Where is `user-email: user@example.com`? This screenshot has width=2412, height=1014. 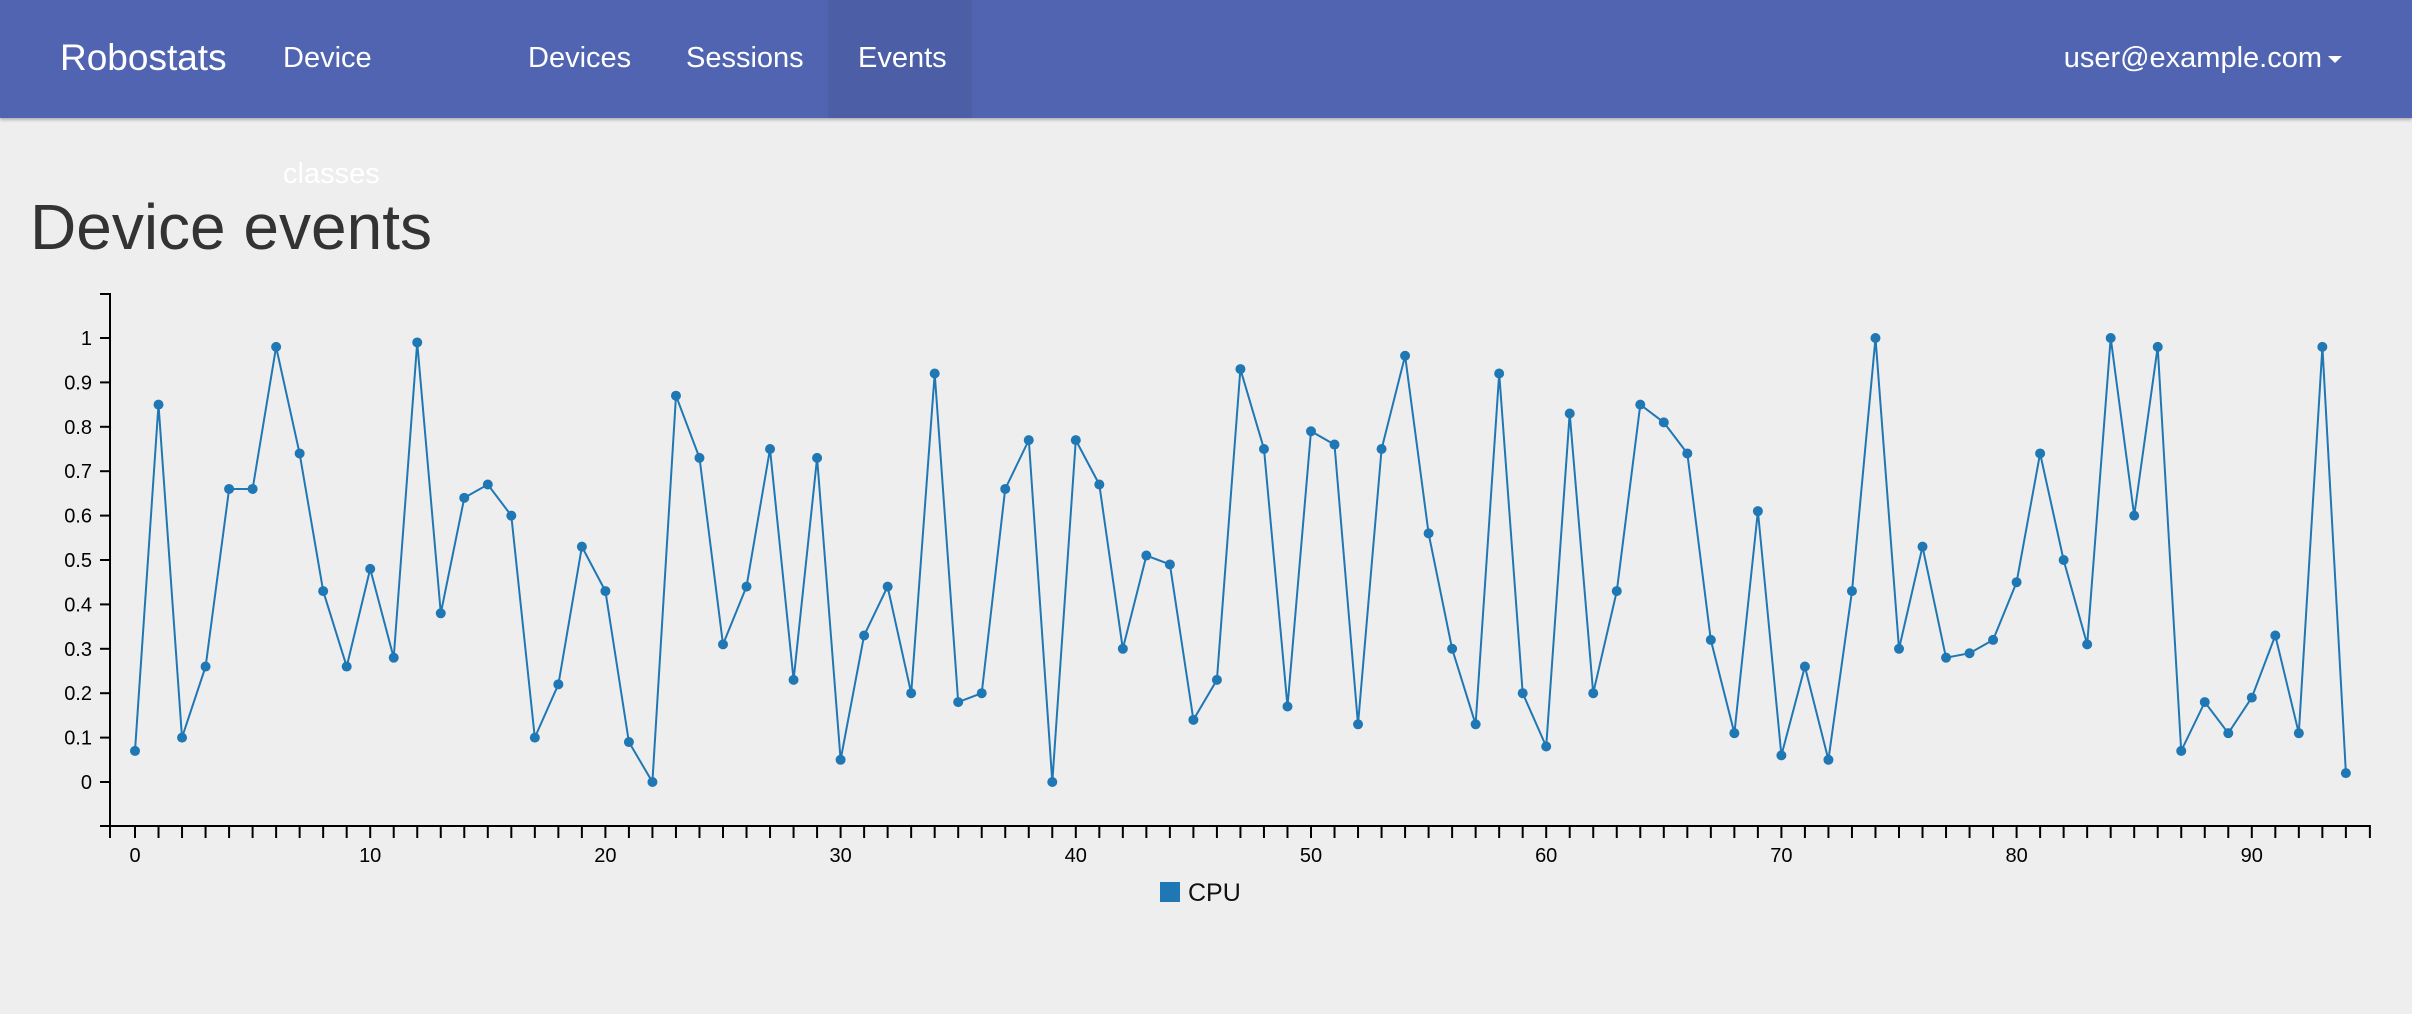 user-email: user@example.com is located at coordinates (2192, 58).